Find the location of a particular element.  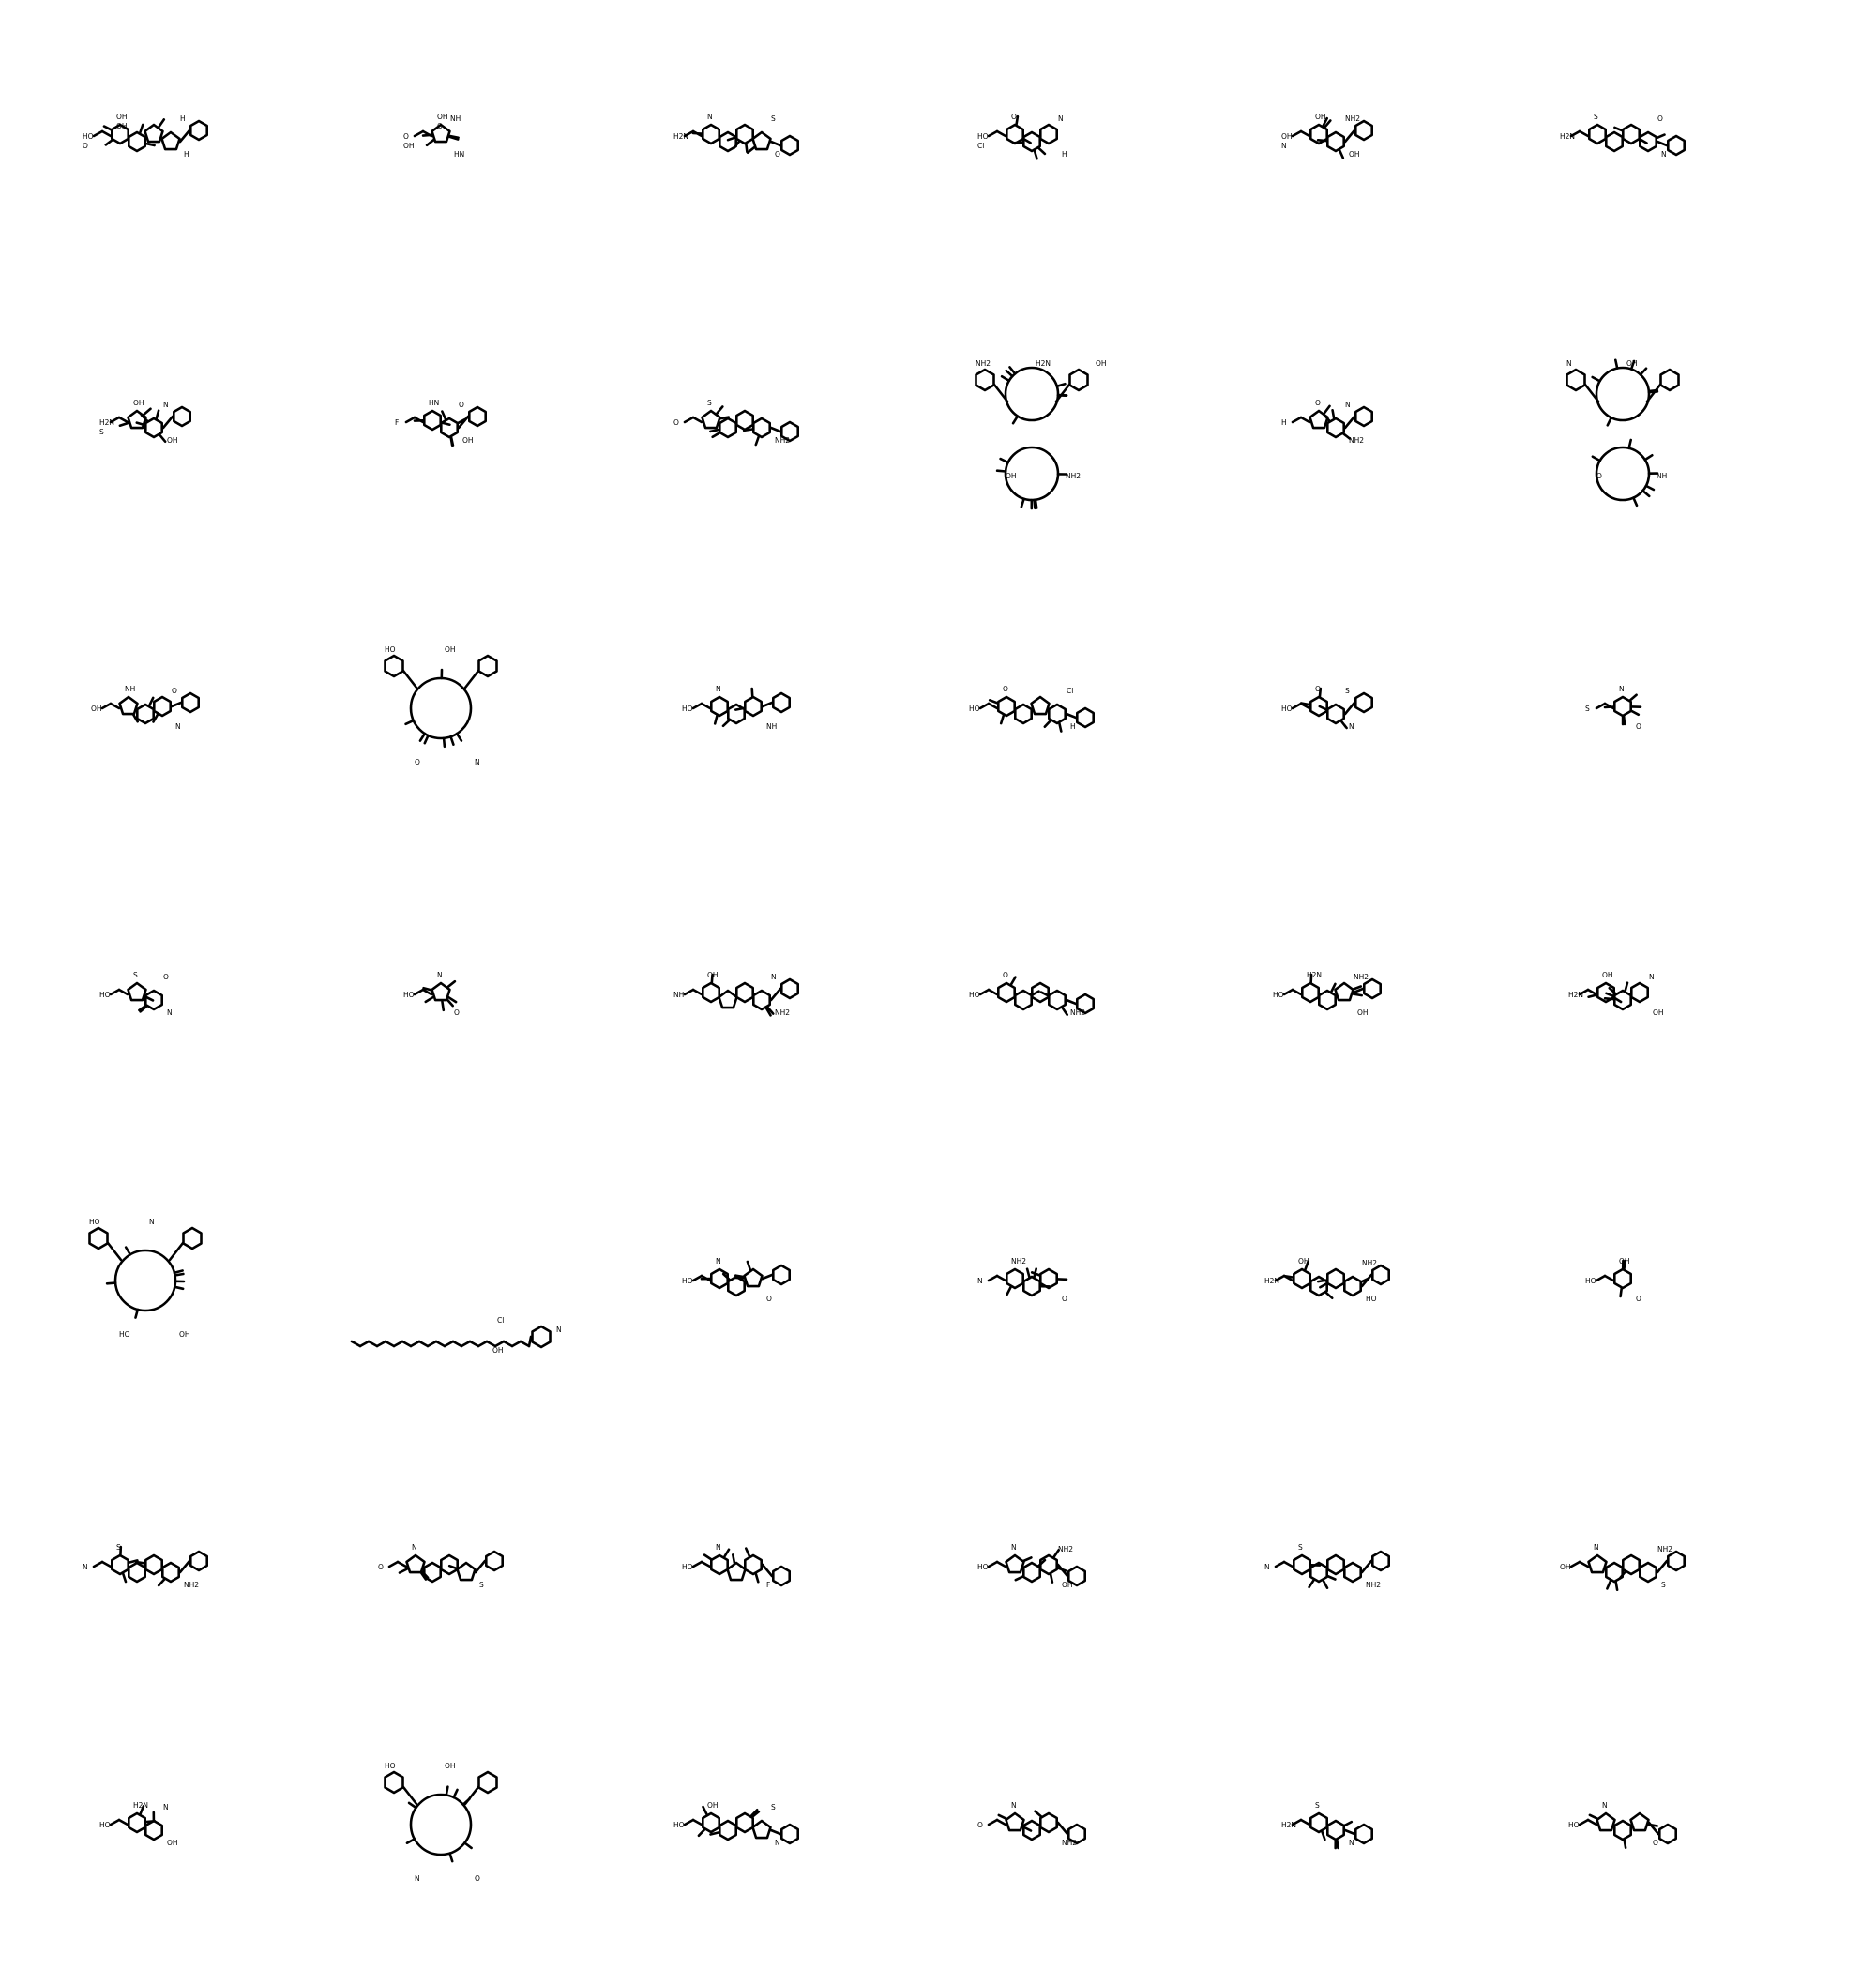

atom-label: Cl is located at coordinates (980, 146).